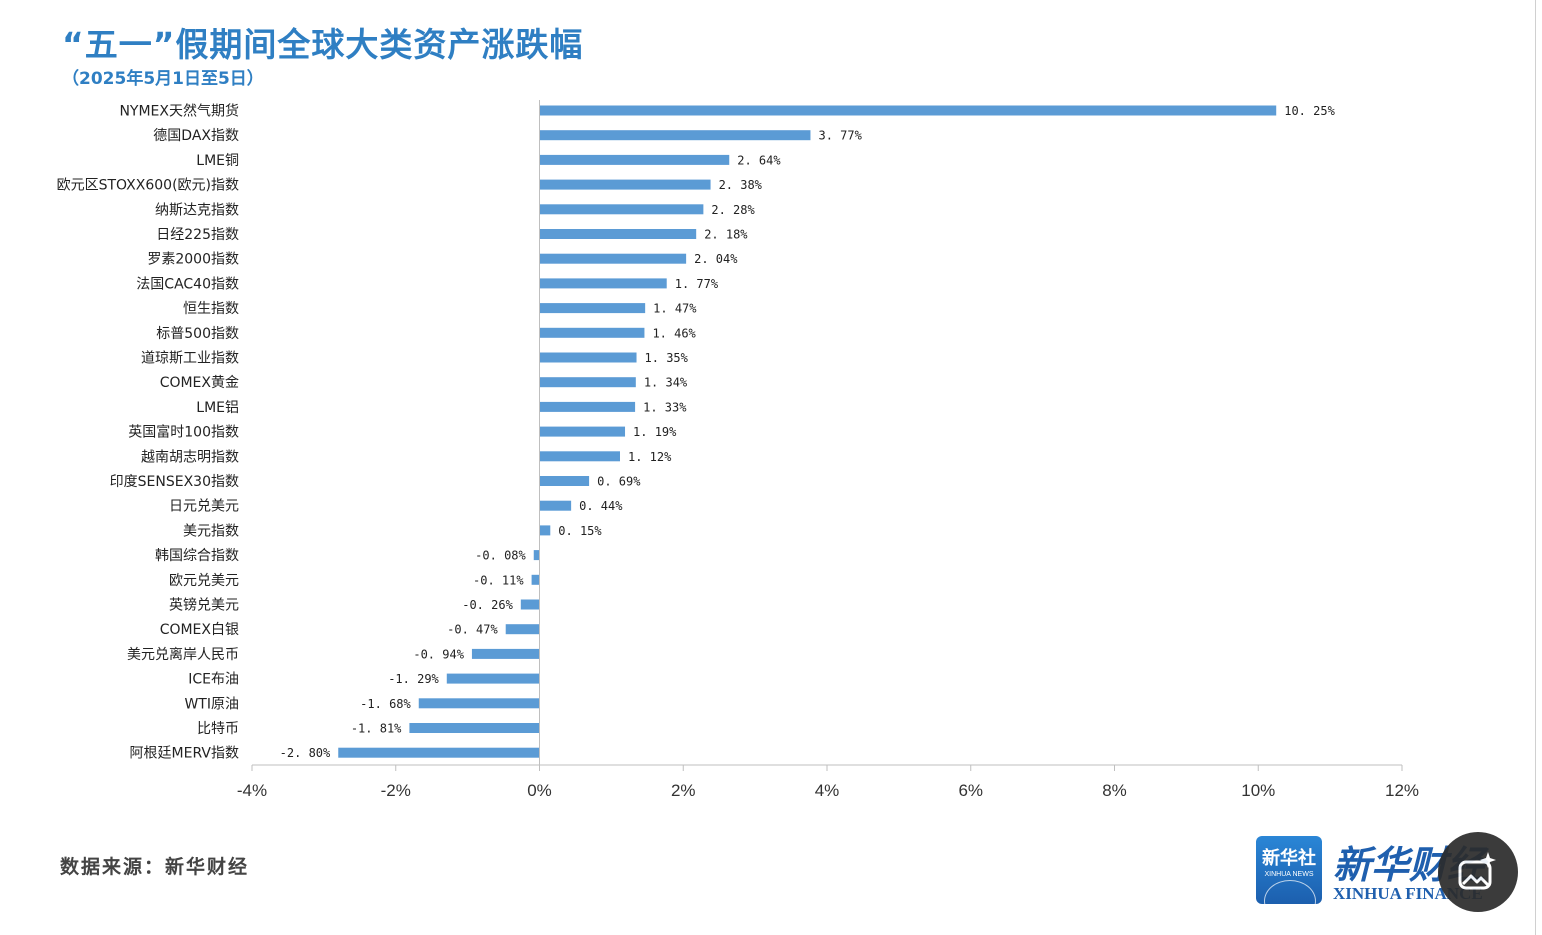  Describe the element at coordinates (1309, 111) in the screenshot. I see `data-label: 10. 25%` at that location.